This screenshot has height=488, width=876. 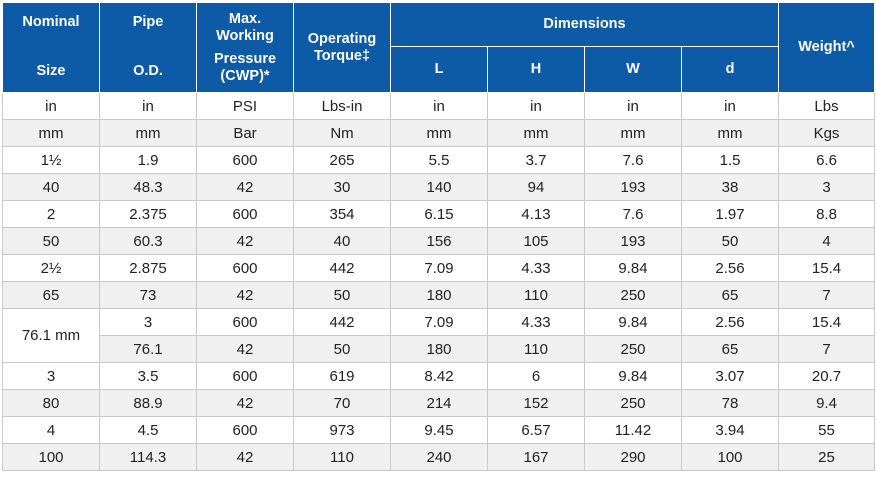 What do you see at coordinates (438, 133) in the screenshot?
I see `table-row: mm mm Bar Nm mm mm mm mm Kgs` at bounding box center [438, 133].